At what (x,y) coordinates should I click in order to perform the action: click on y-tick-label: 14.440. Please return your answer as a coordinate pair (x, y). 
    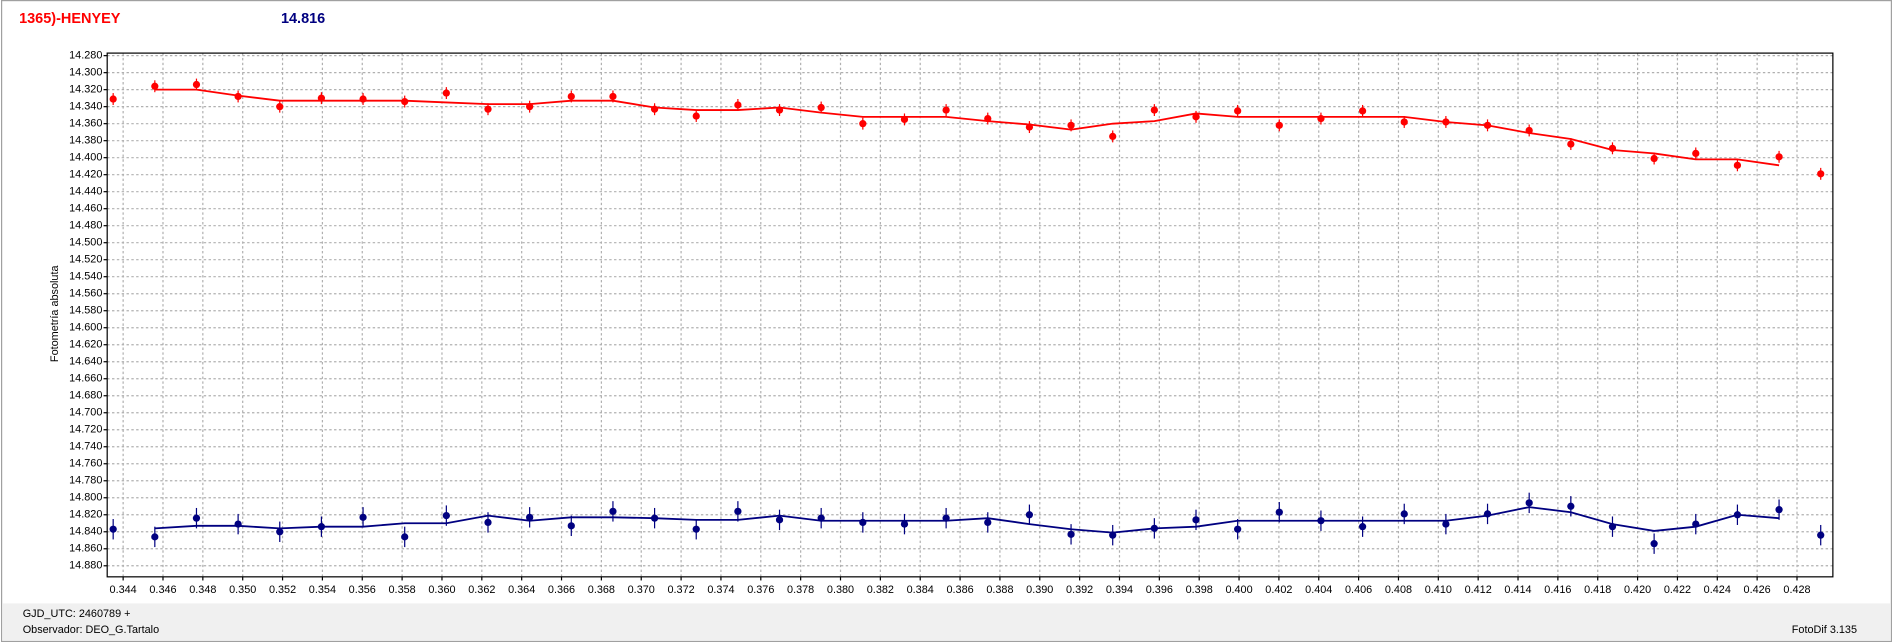
    Looking at the image, I should click on (85, 192).